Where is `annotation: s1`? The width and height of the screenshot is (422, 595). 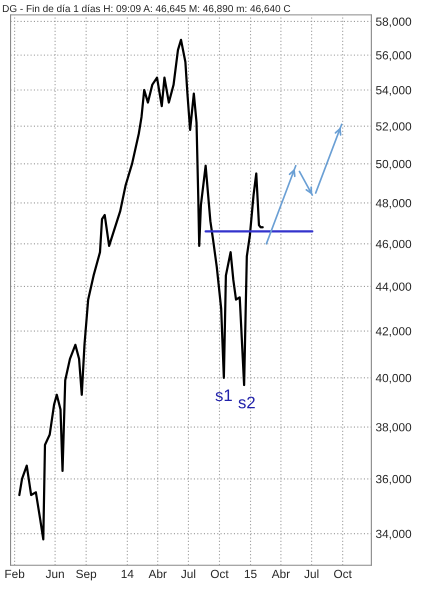
annotation: s1 is located at coordinates (224, 396).